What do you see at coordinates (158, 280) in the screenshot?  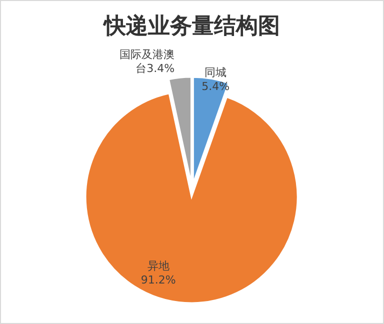 I see `data-label: 91.2%` at bounding box center [158, 280].